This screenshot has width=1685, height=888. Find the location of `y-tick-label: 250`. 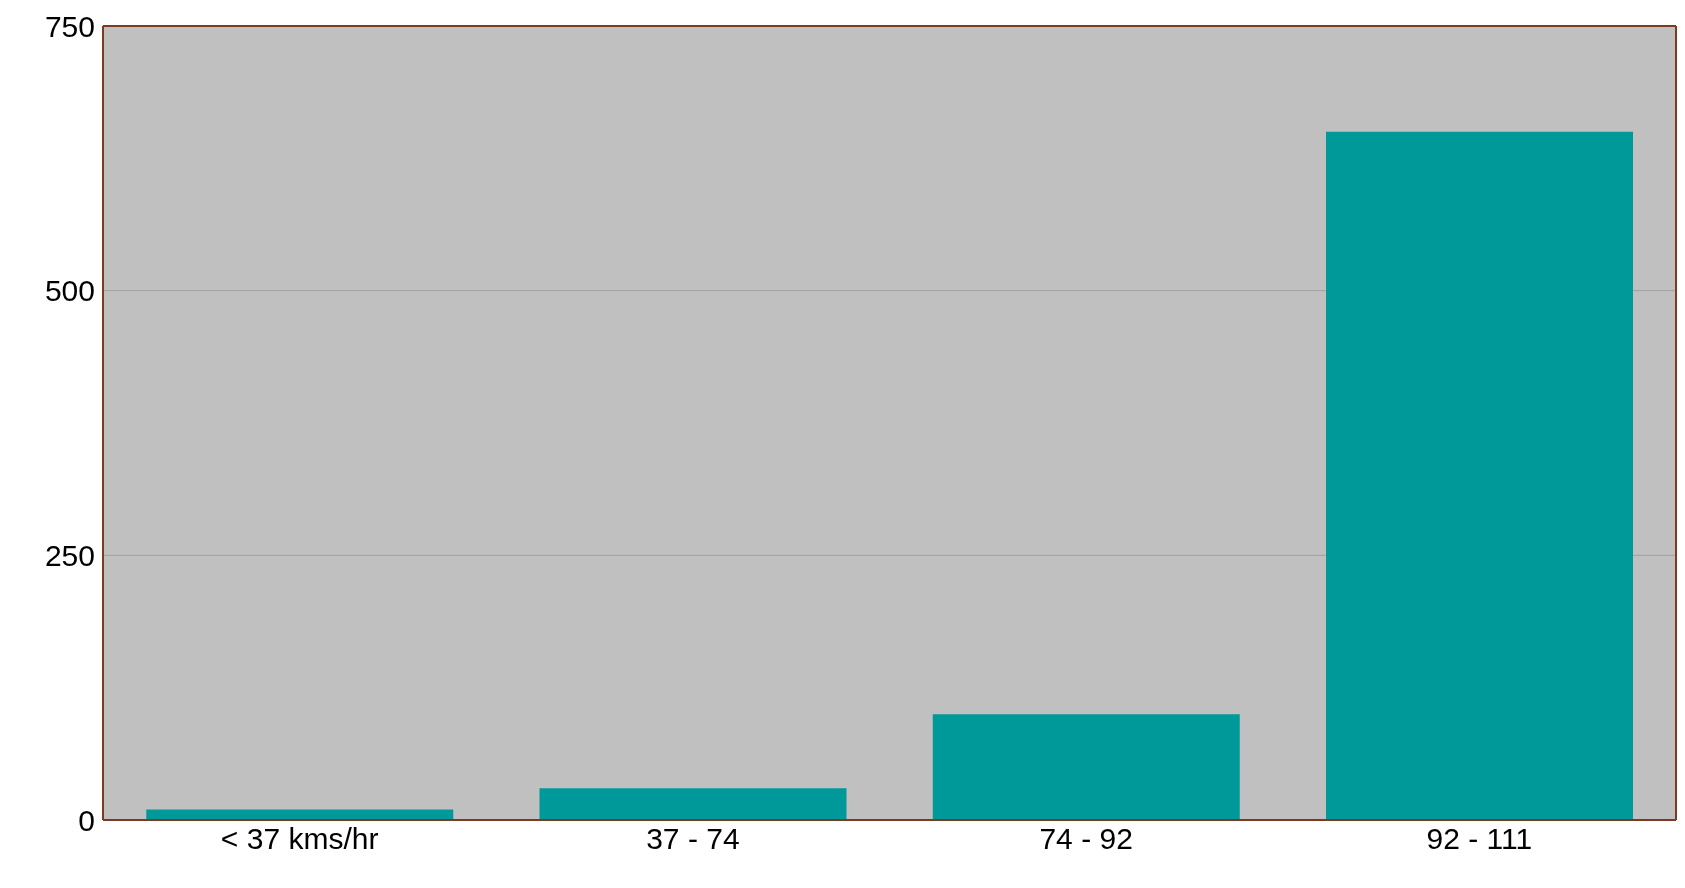

y-tick-label: 250 is located at coordinates (69, 555).